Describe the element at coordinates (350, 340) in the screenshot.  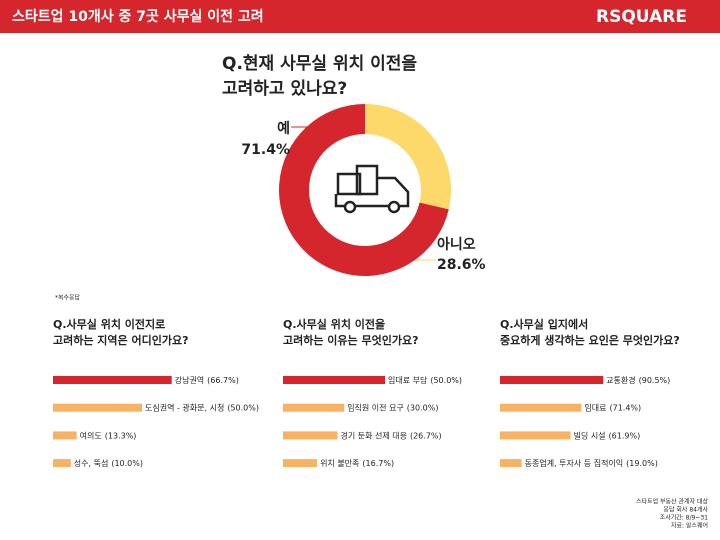
I see `question: 고려하는 이유는 무엇인가요?` at that location.